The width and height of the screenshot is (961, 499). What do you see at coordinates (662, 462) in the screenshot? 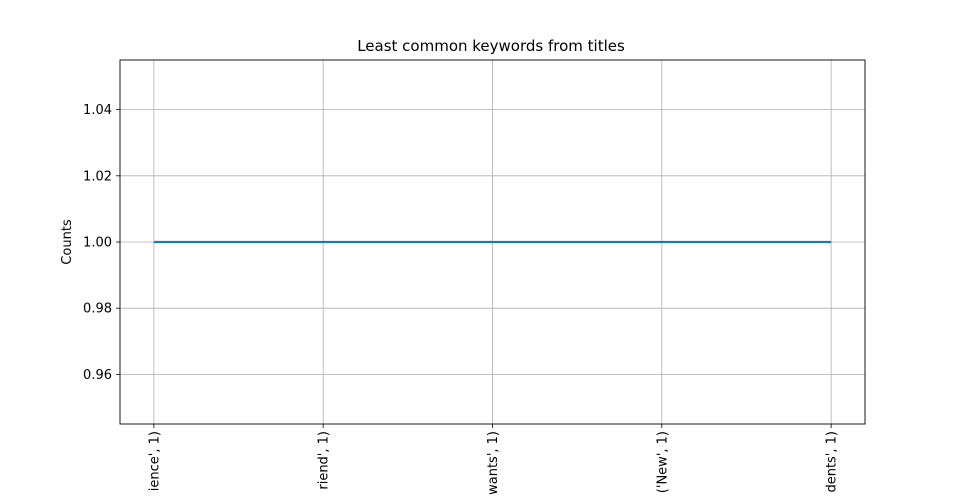
I see `x-tick-label: ('New', 1)` at bounding box center [662, 462].